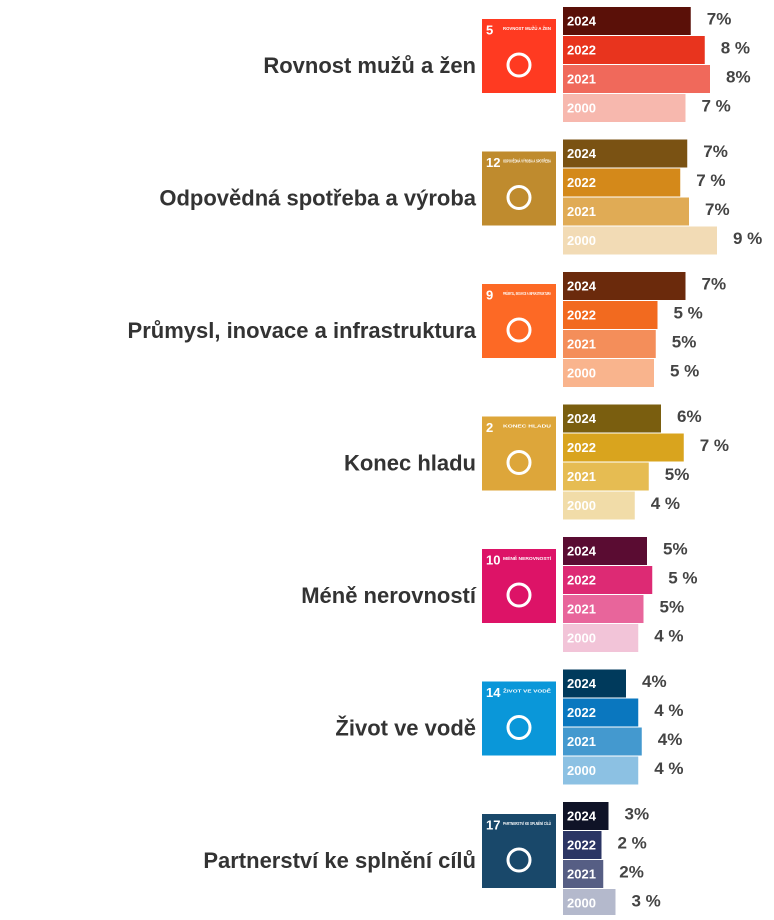 This screenshot has height=920, width=774. Describe the element at coordinates (670, 739) in the screenshot. I see `value-label: 4%` at that location.